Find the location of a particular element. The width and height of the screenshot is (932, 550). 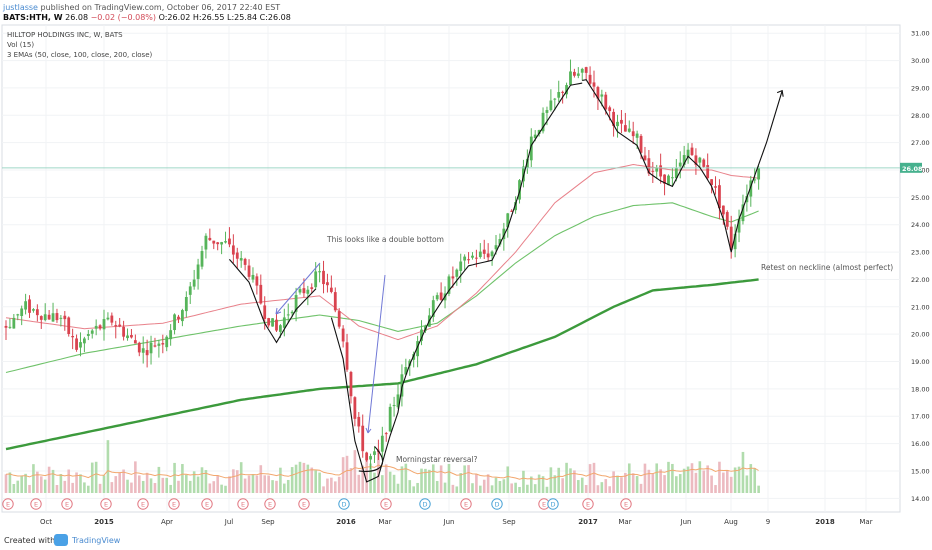

tradingview-brand: TradingView is located at coordinates (96, 540).